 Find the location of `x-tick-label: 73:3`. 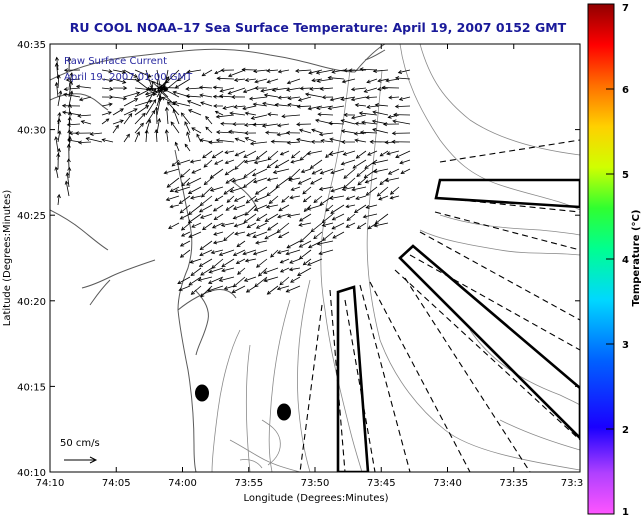

x-tick-label: 73:3 is located at coordinates (572, 483).